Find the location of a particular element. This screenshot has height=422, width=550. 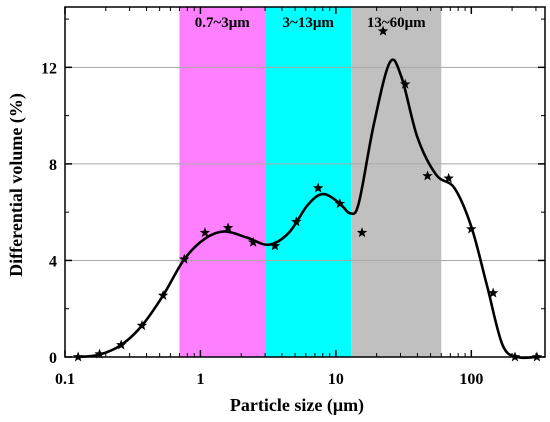

x-axis-title: Particle size (μm) is located at coordinates (297, 405).